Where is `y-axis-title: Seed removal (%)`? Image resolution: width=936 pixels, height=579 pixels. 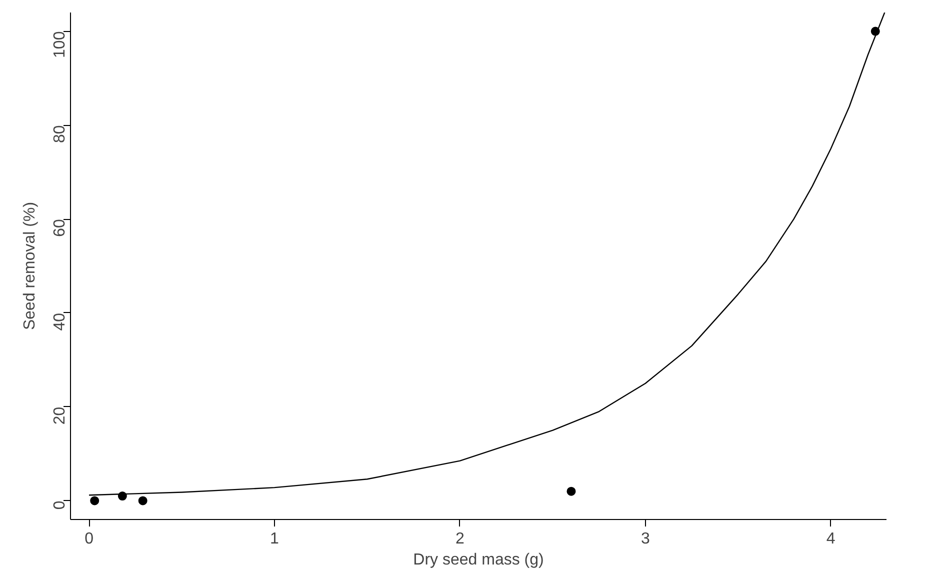
y-axis-title: Seed removal (%) is located at coordinates (30, 266).